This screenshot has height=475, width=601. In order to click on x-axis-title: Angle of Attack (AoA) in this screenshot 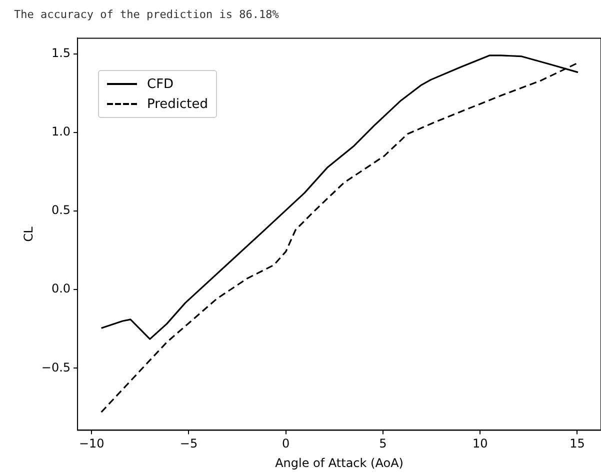, I will do `click(339, 463)`.